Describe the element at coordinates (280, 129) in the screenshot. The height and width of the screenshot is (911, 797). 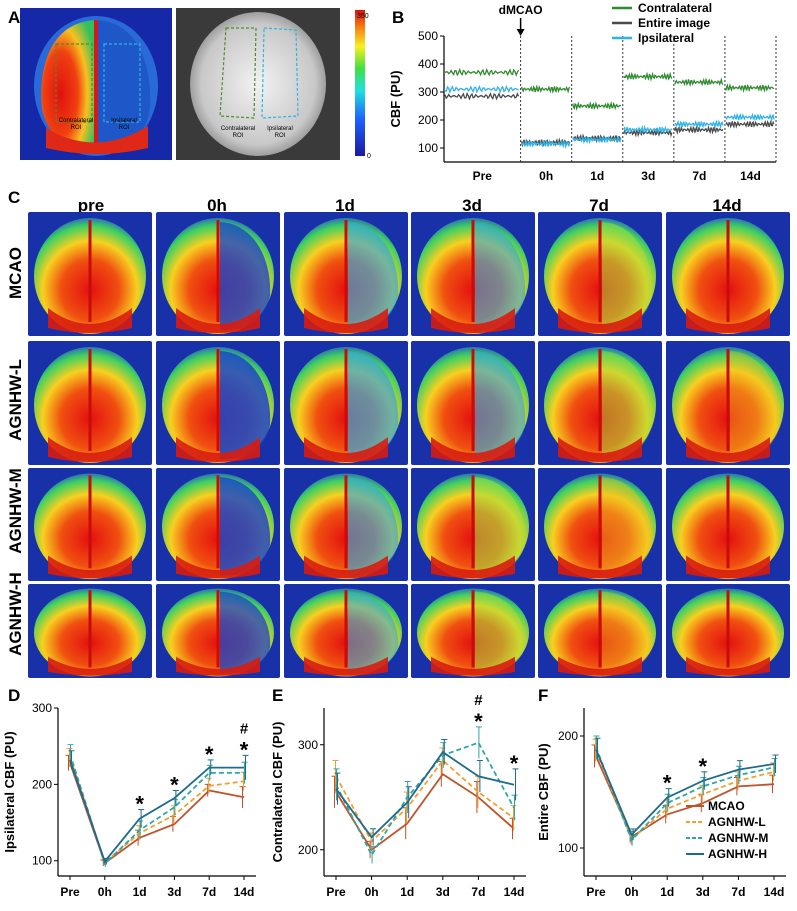
I see `panel-a-grey-label-ipsi-1: Ipsilateral` at that location.